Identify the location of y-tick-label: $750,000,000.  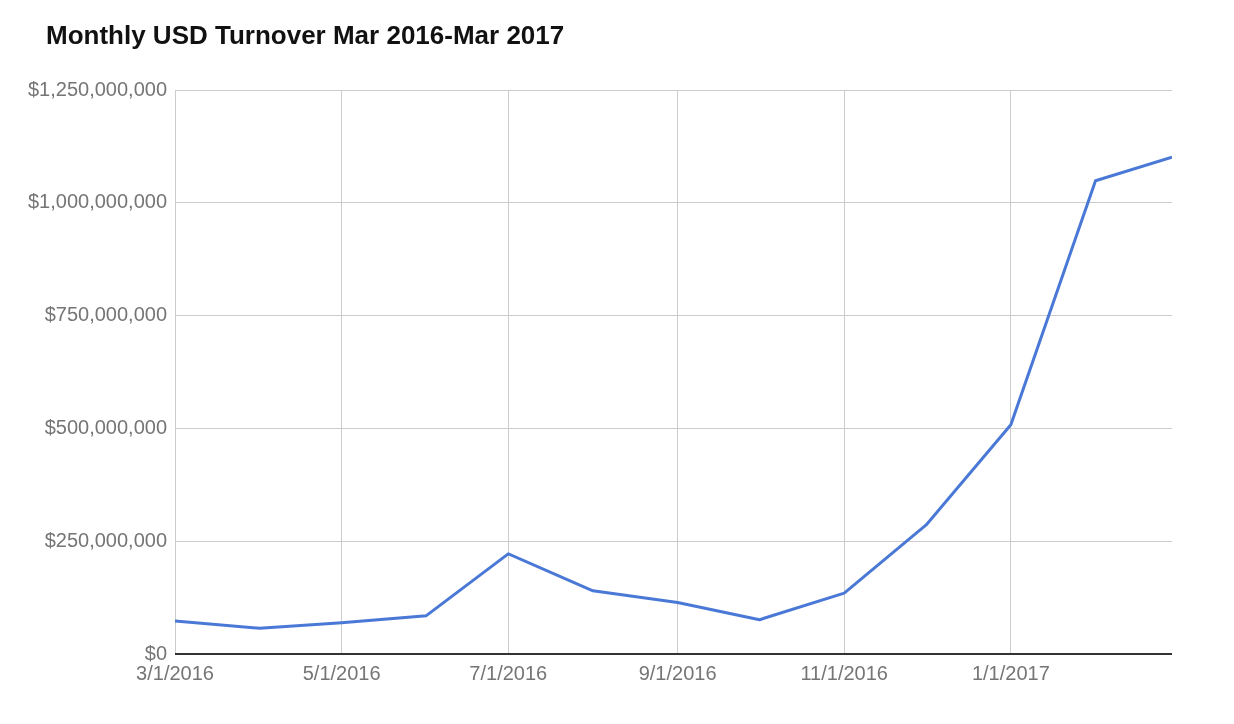
(106, 314).